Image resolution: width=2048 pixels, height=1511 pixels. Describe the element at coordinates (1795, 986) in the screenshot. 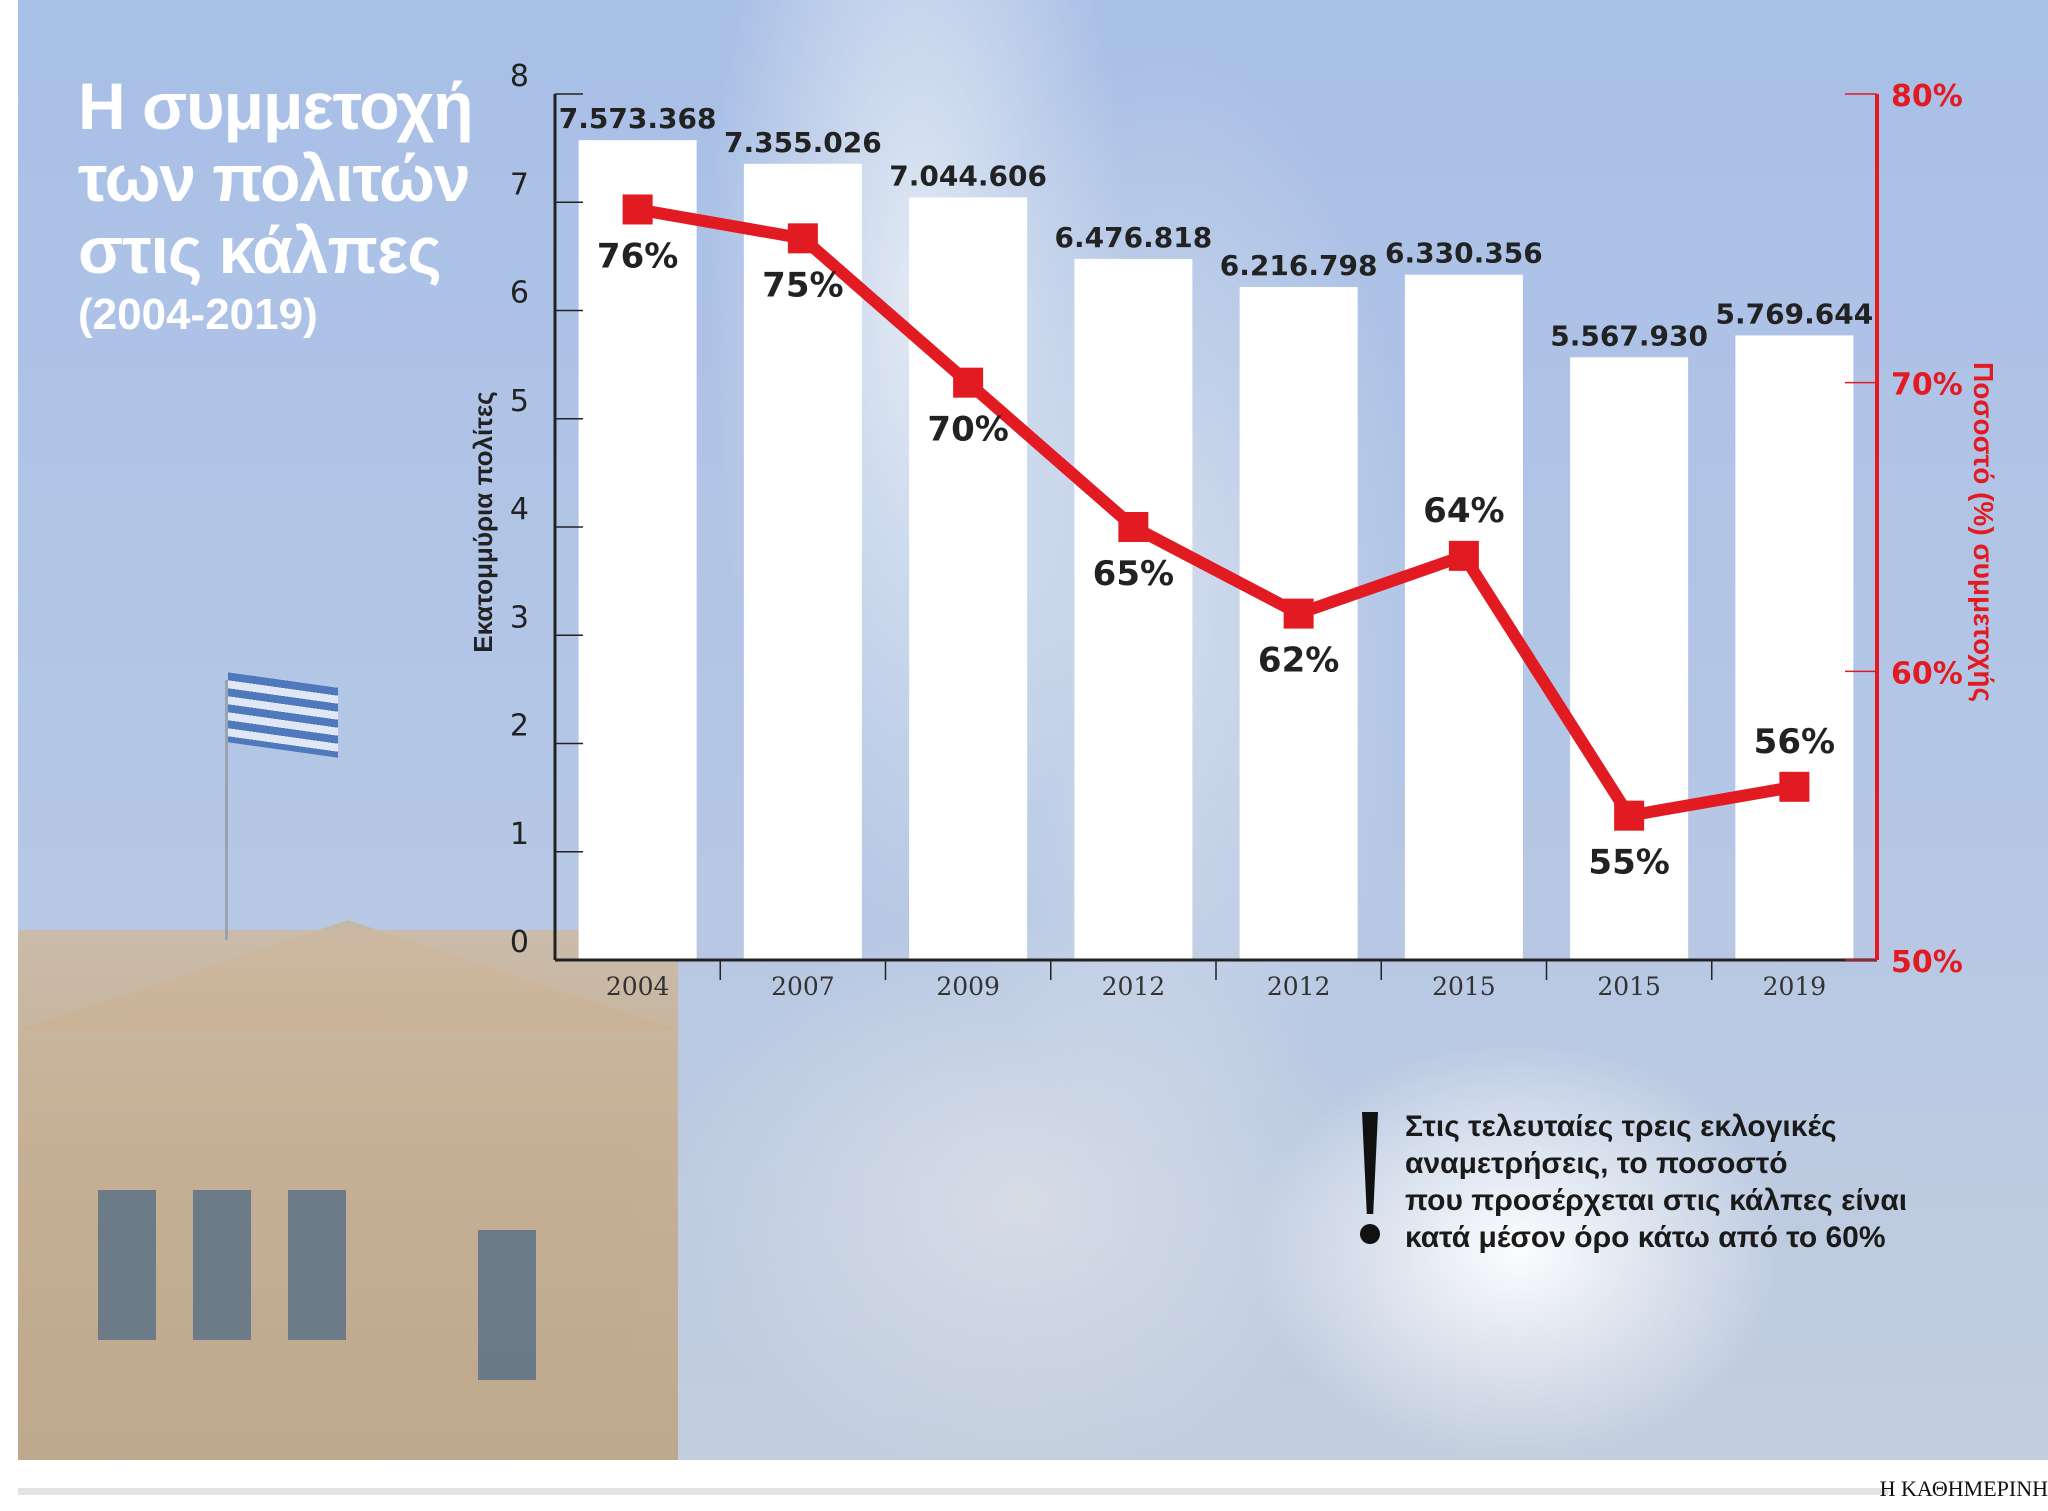

I see `x-tick-label: 2019` at that location.